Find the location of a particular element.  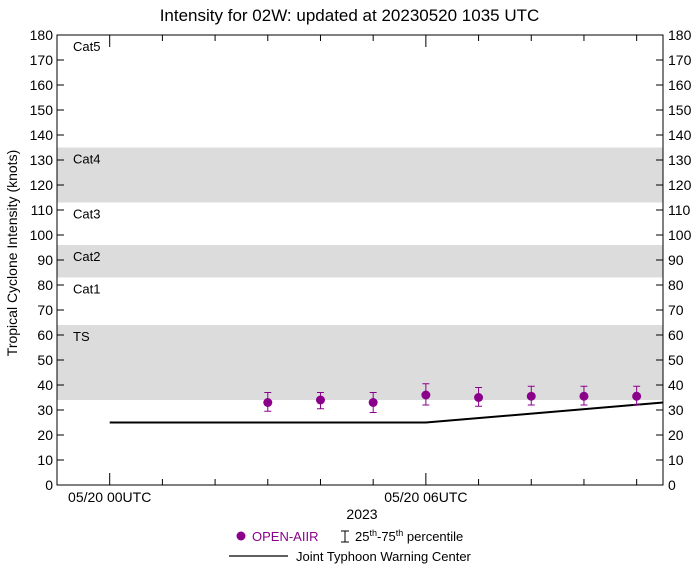

legend-marker-open-aiir is located at coordinates (241, 536).